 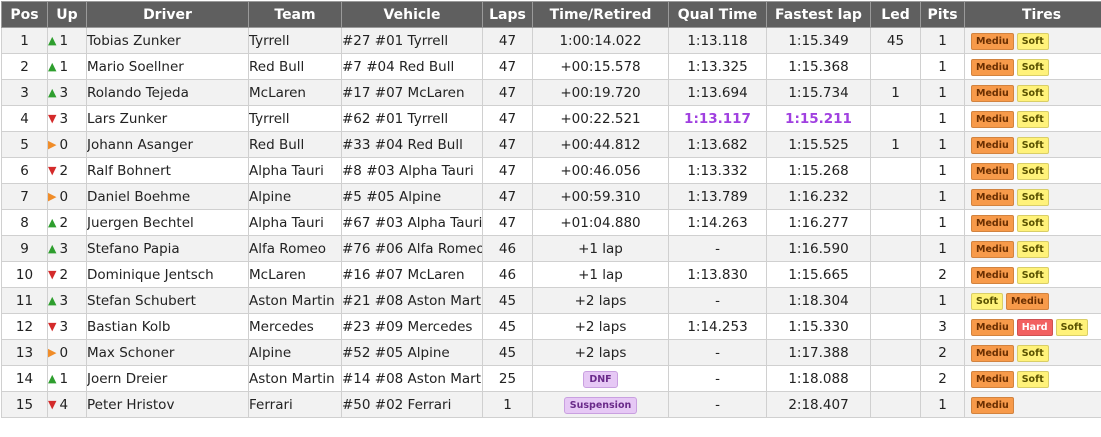 I want to click on cell-pos: 3, so click(x=25, y=93).